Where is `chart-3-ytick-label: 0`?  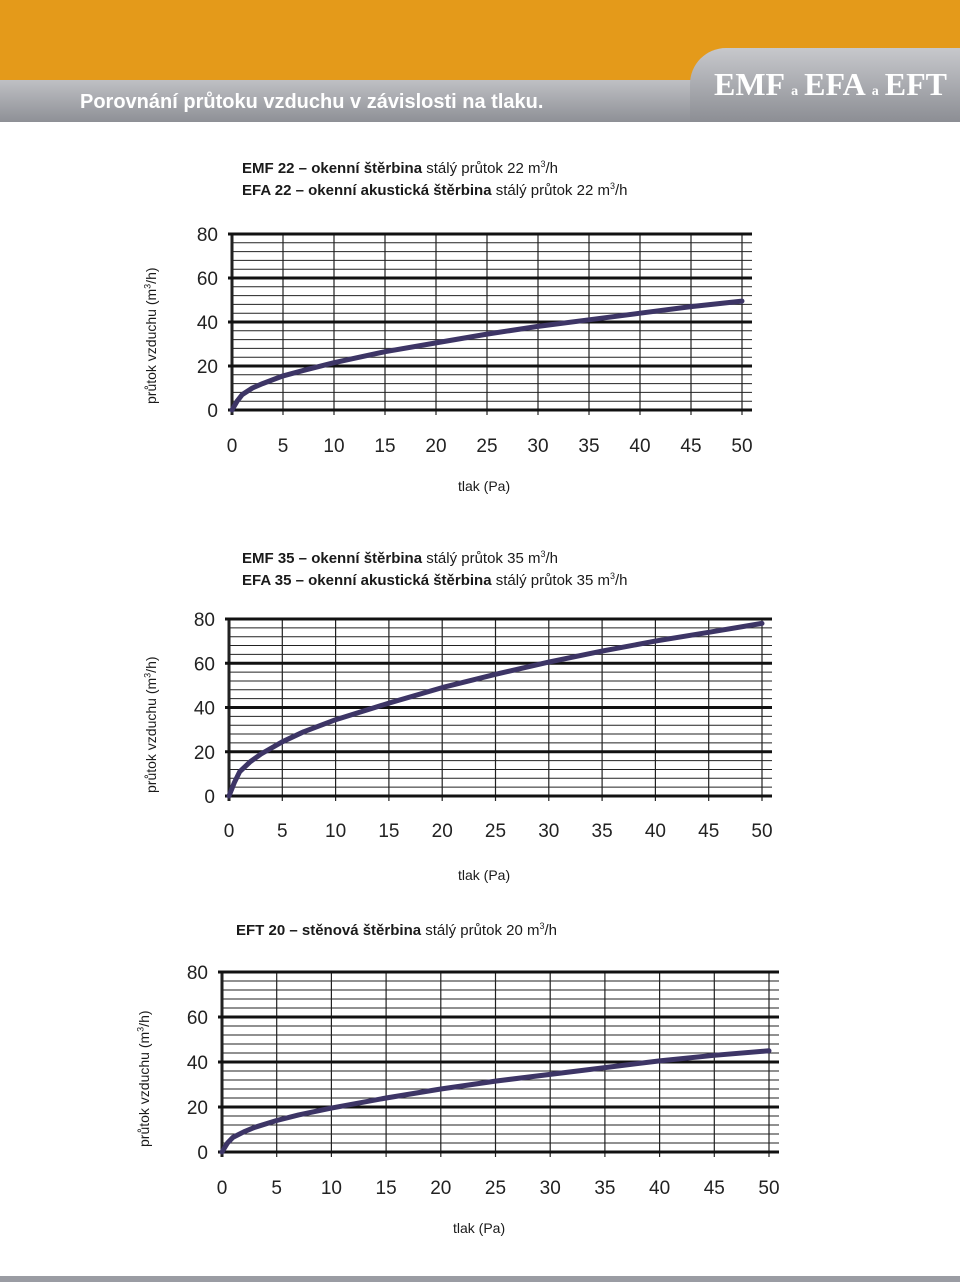
chart-3-ytick-label: 0 is located at coordinates (202, 1153).